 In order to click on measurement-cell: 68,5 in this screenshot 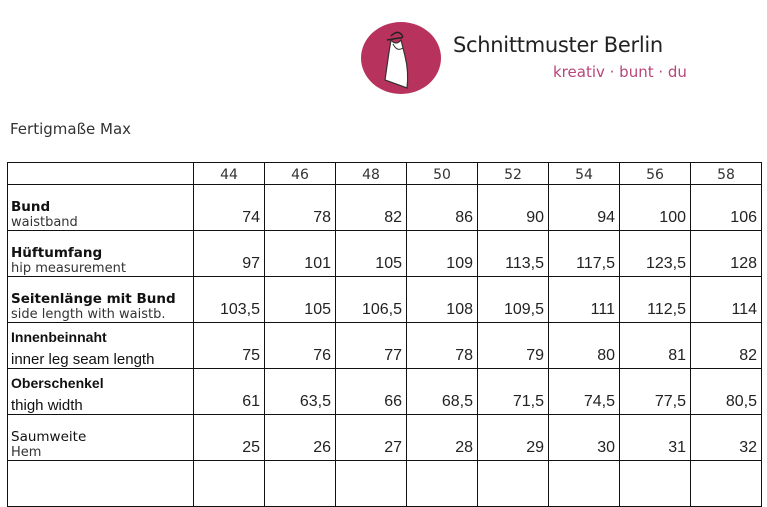, I will do `click(442, 391)`.